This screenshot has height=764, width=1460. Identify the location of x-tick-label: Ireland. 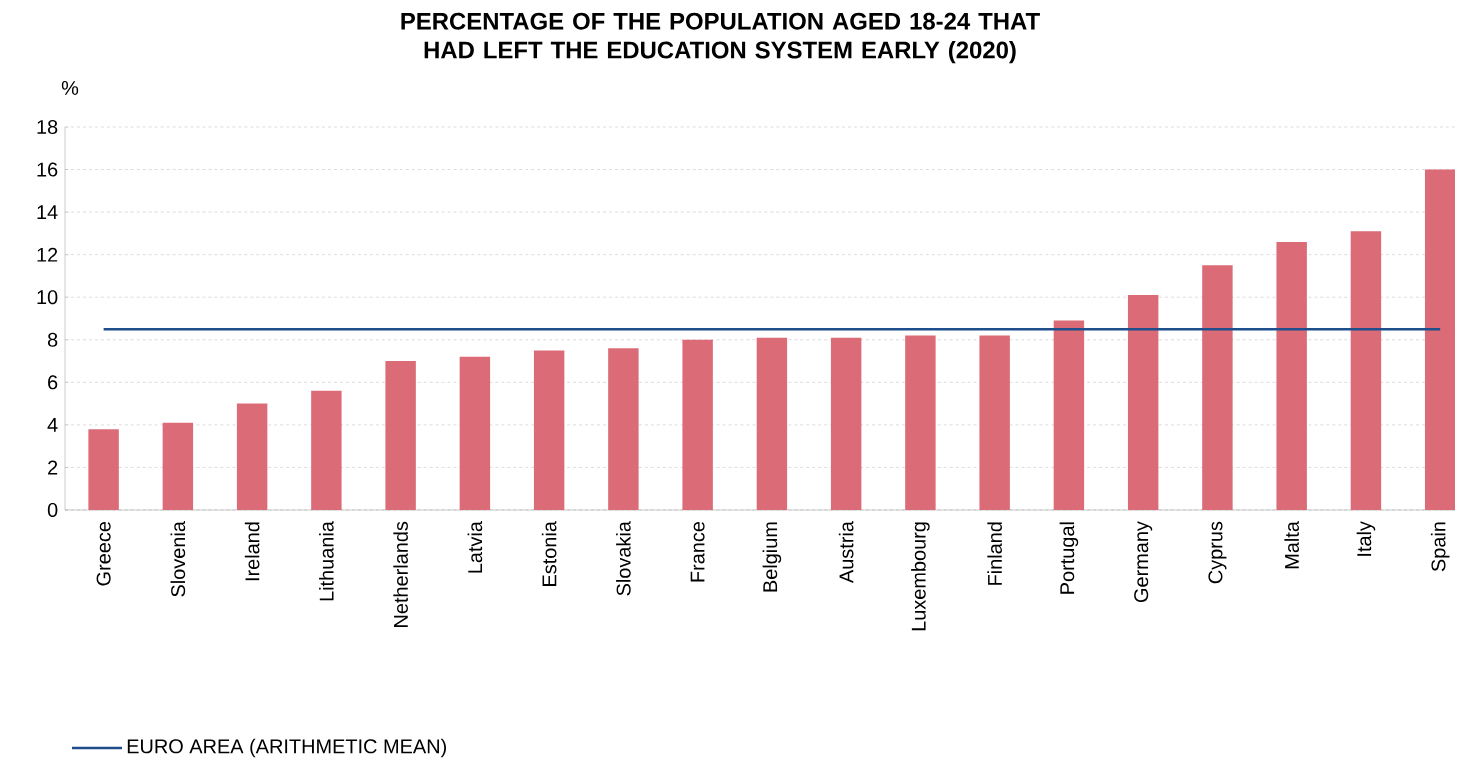
(252, 551).